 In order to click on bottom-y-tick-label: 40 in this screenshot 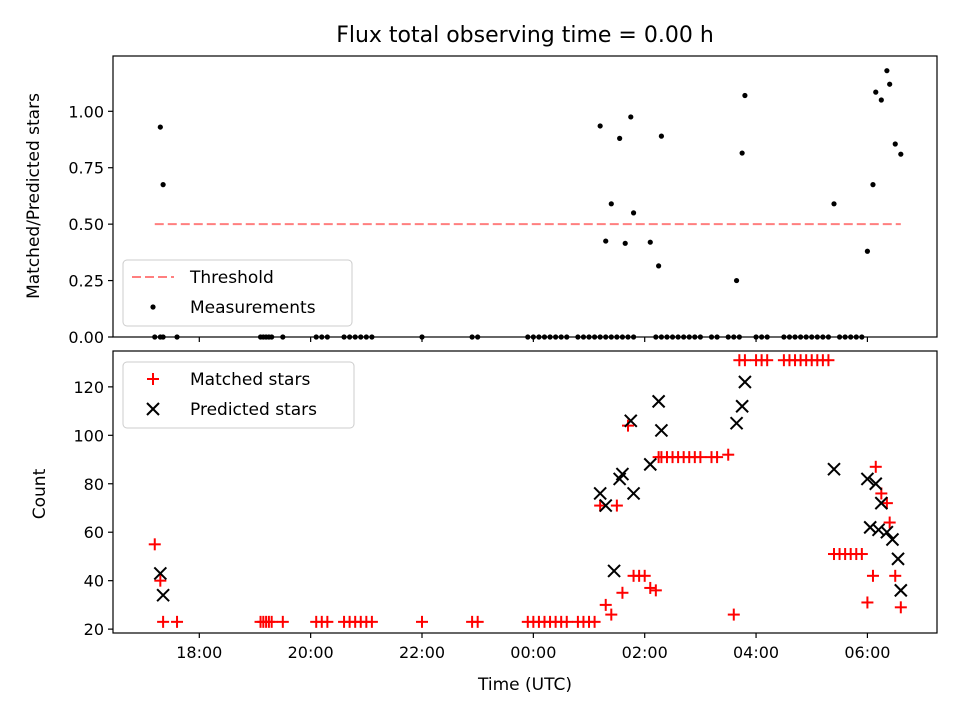, I will do `click(94, 581)`.